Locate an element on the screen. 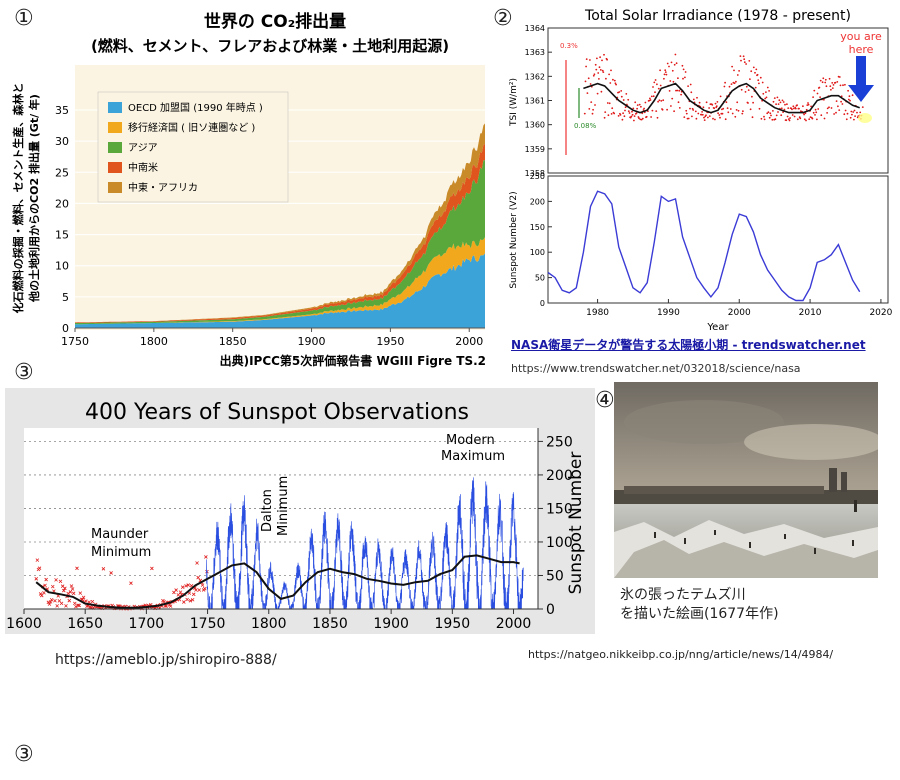 The width and height of the screenshot is (900, 780). x-tick-label: 1600 is located at coordinates (24, 624).